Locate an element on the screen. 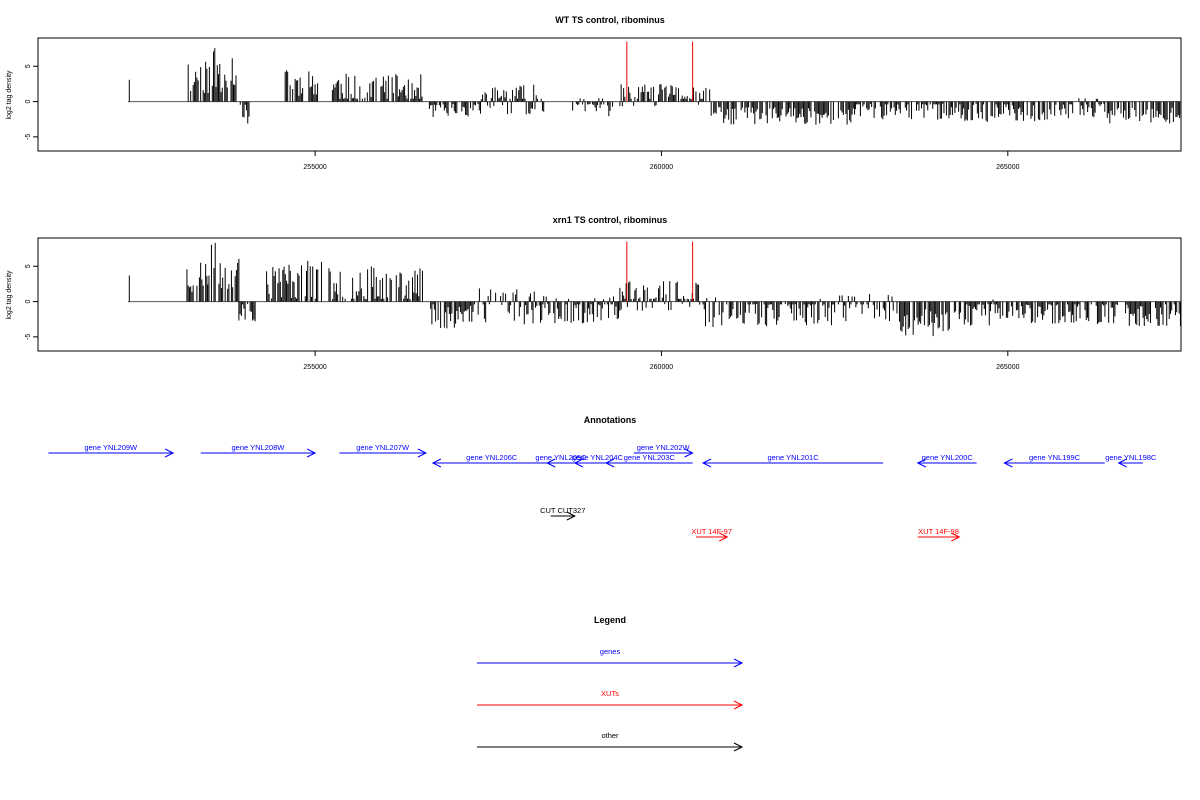 This screenshot has height=800, width=1200. annotation-feature: gene YNL204C is located at coordinates (598, 460).